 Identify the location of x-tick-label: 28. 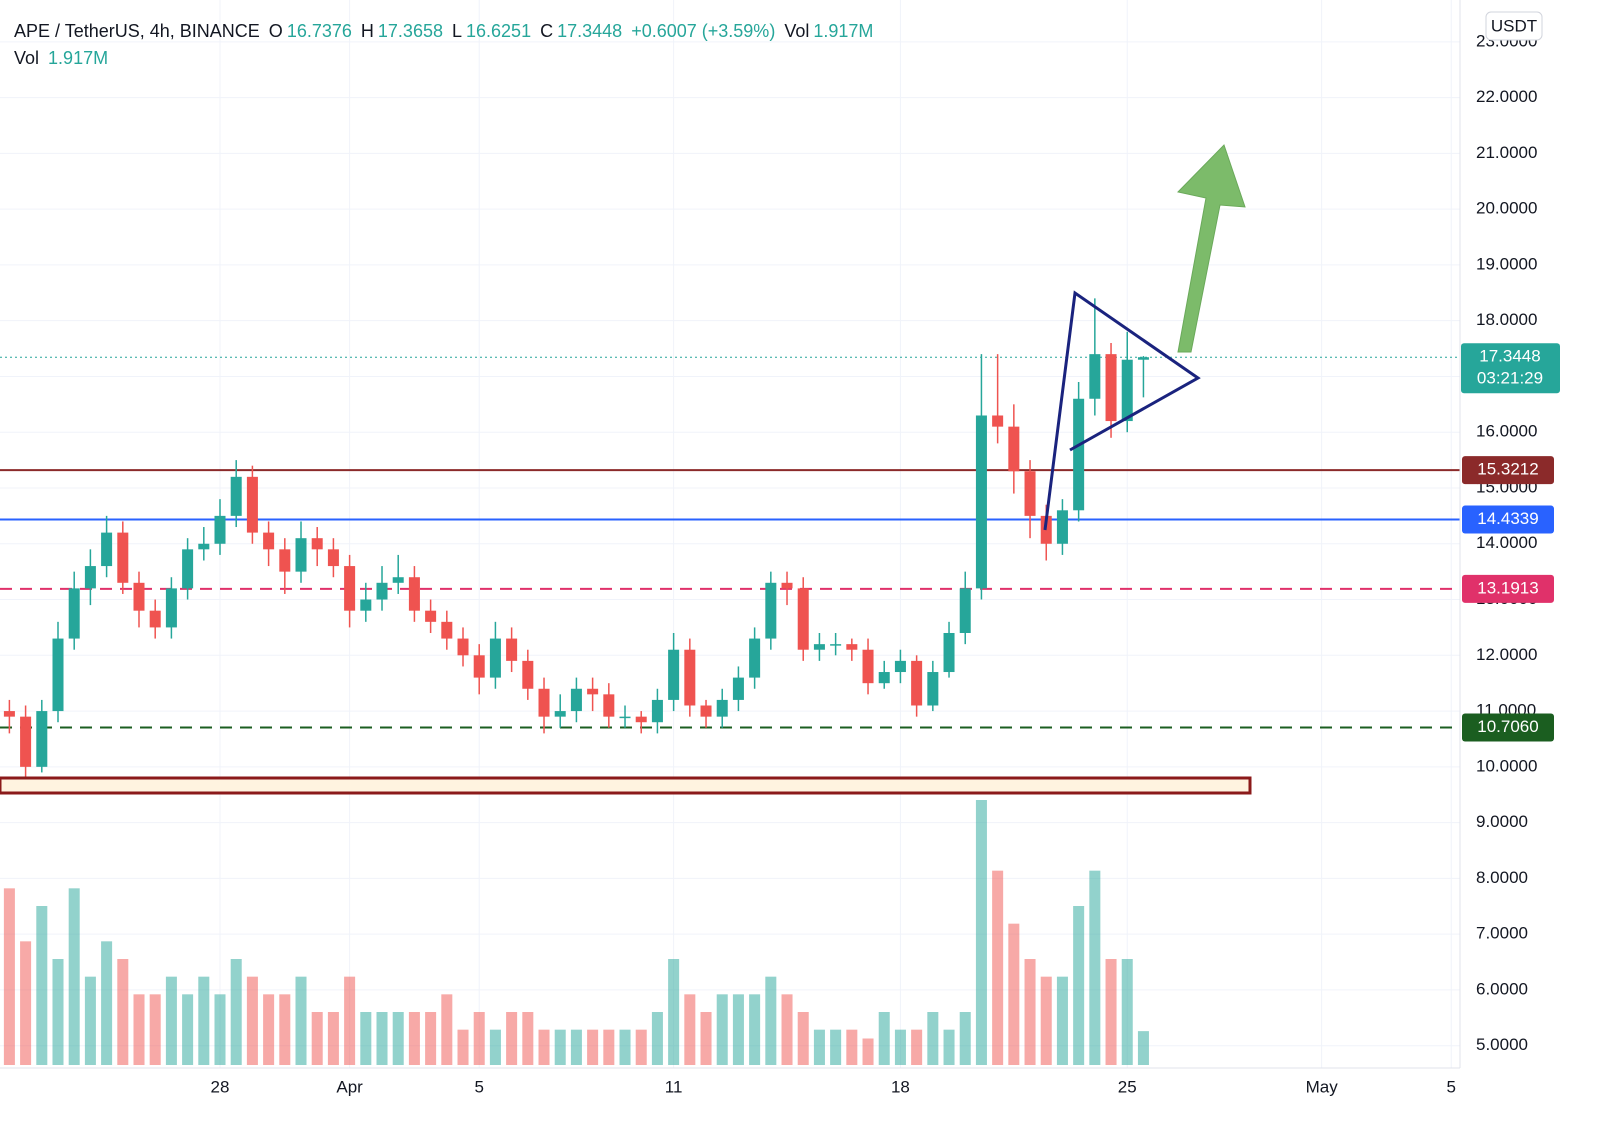
(220, 1086).